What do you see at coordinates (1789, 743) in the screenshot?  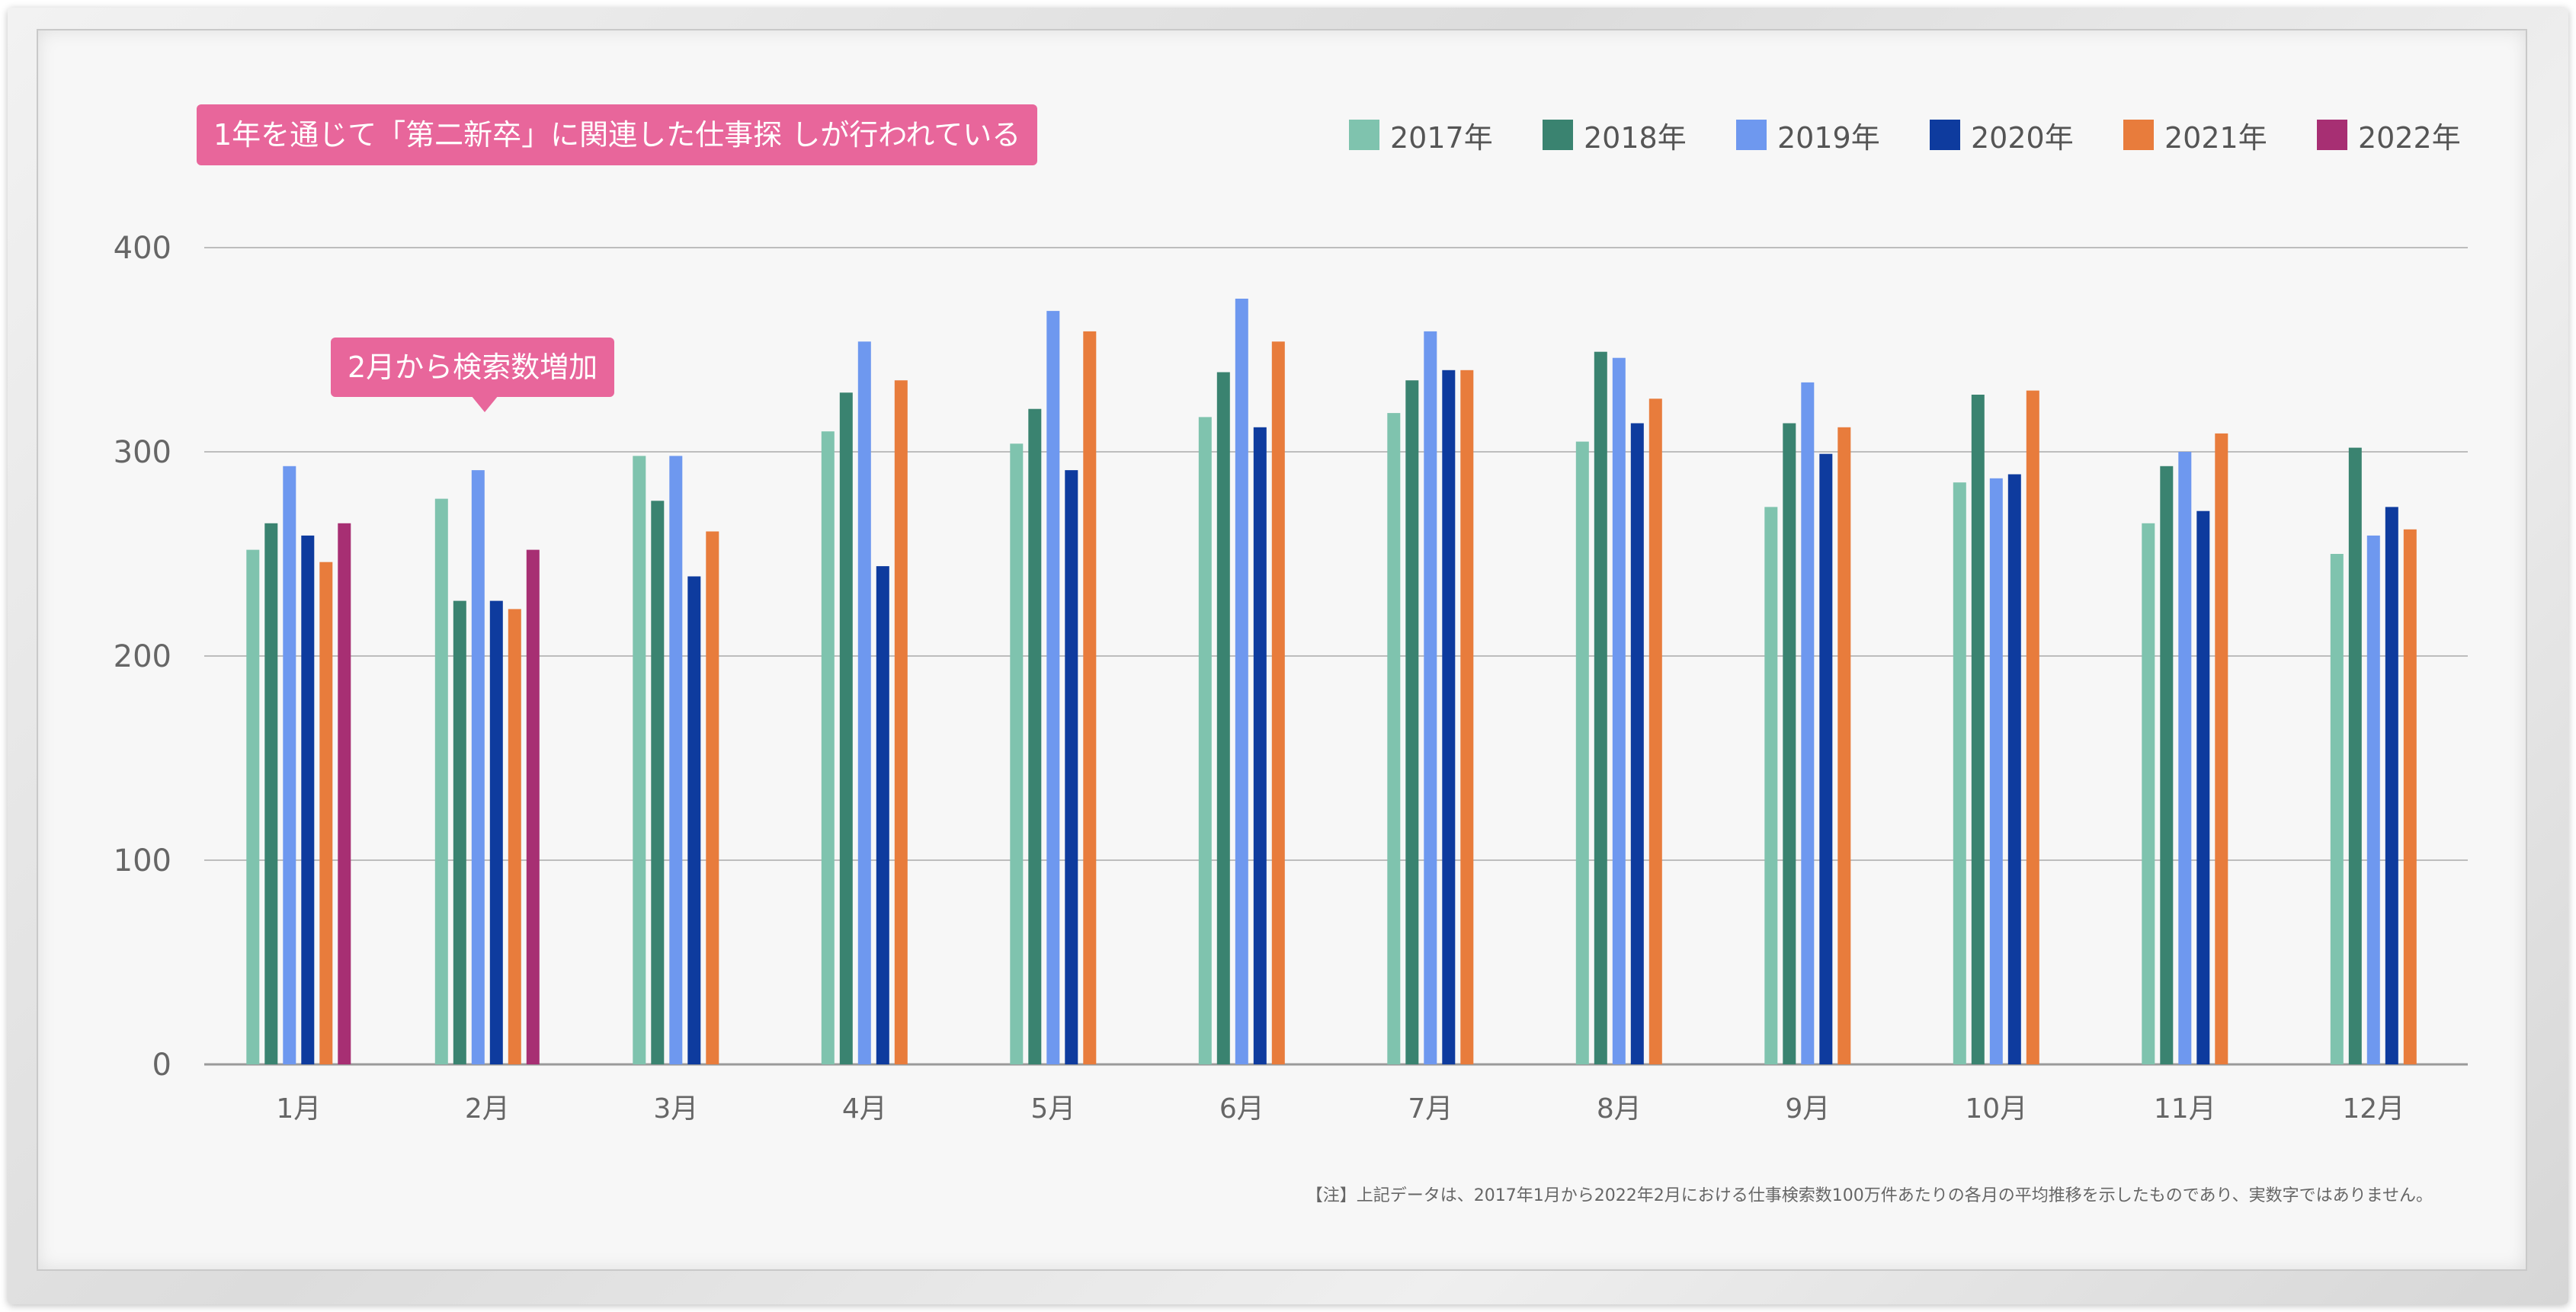 I see `bar-2018年-9月` at bounding box center [1789, 743].